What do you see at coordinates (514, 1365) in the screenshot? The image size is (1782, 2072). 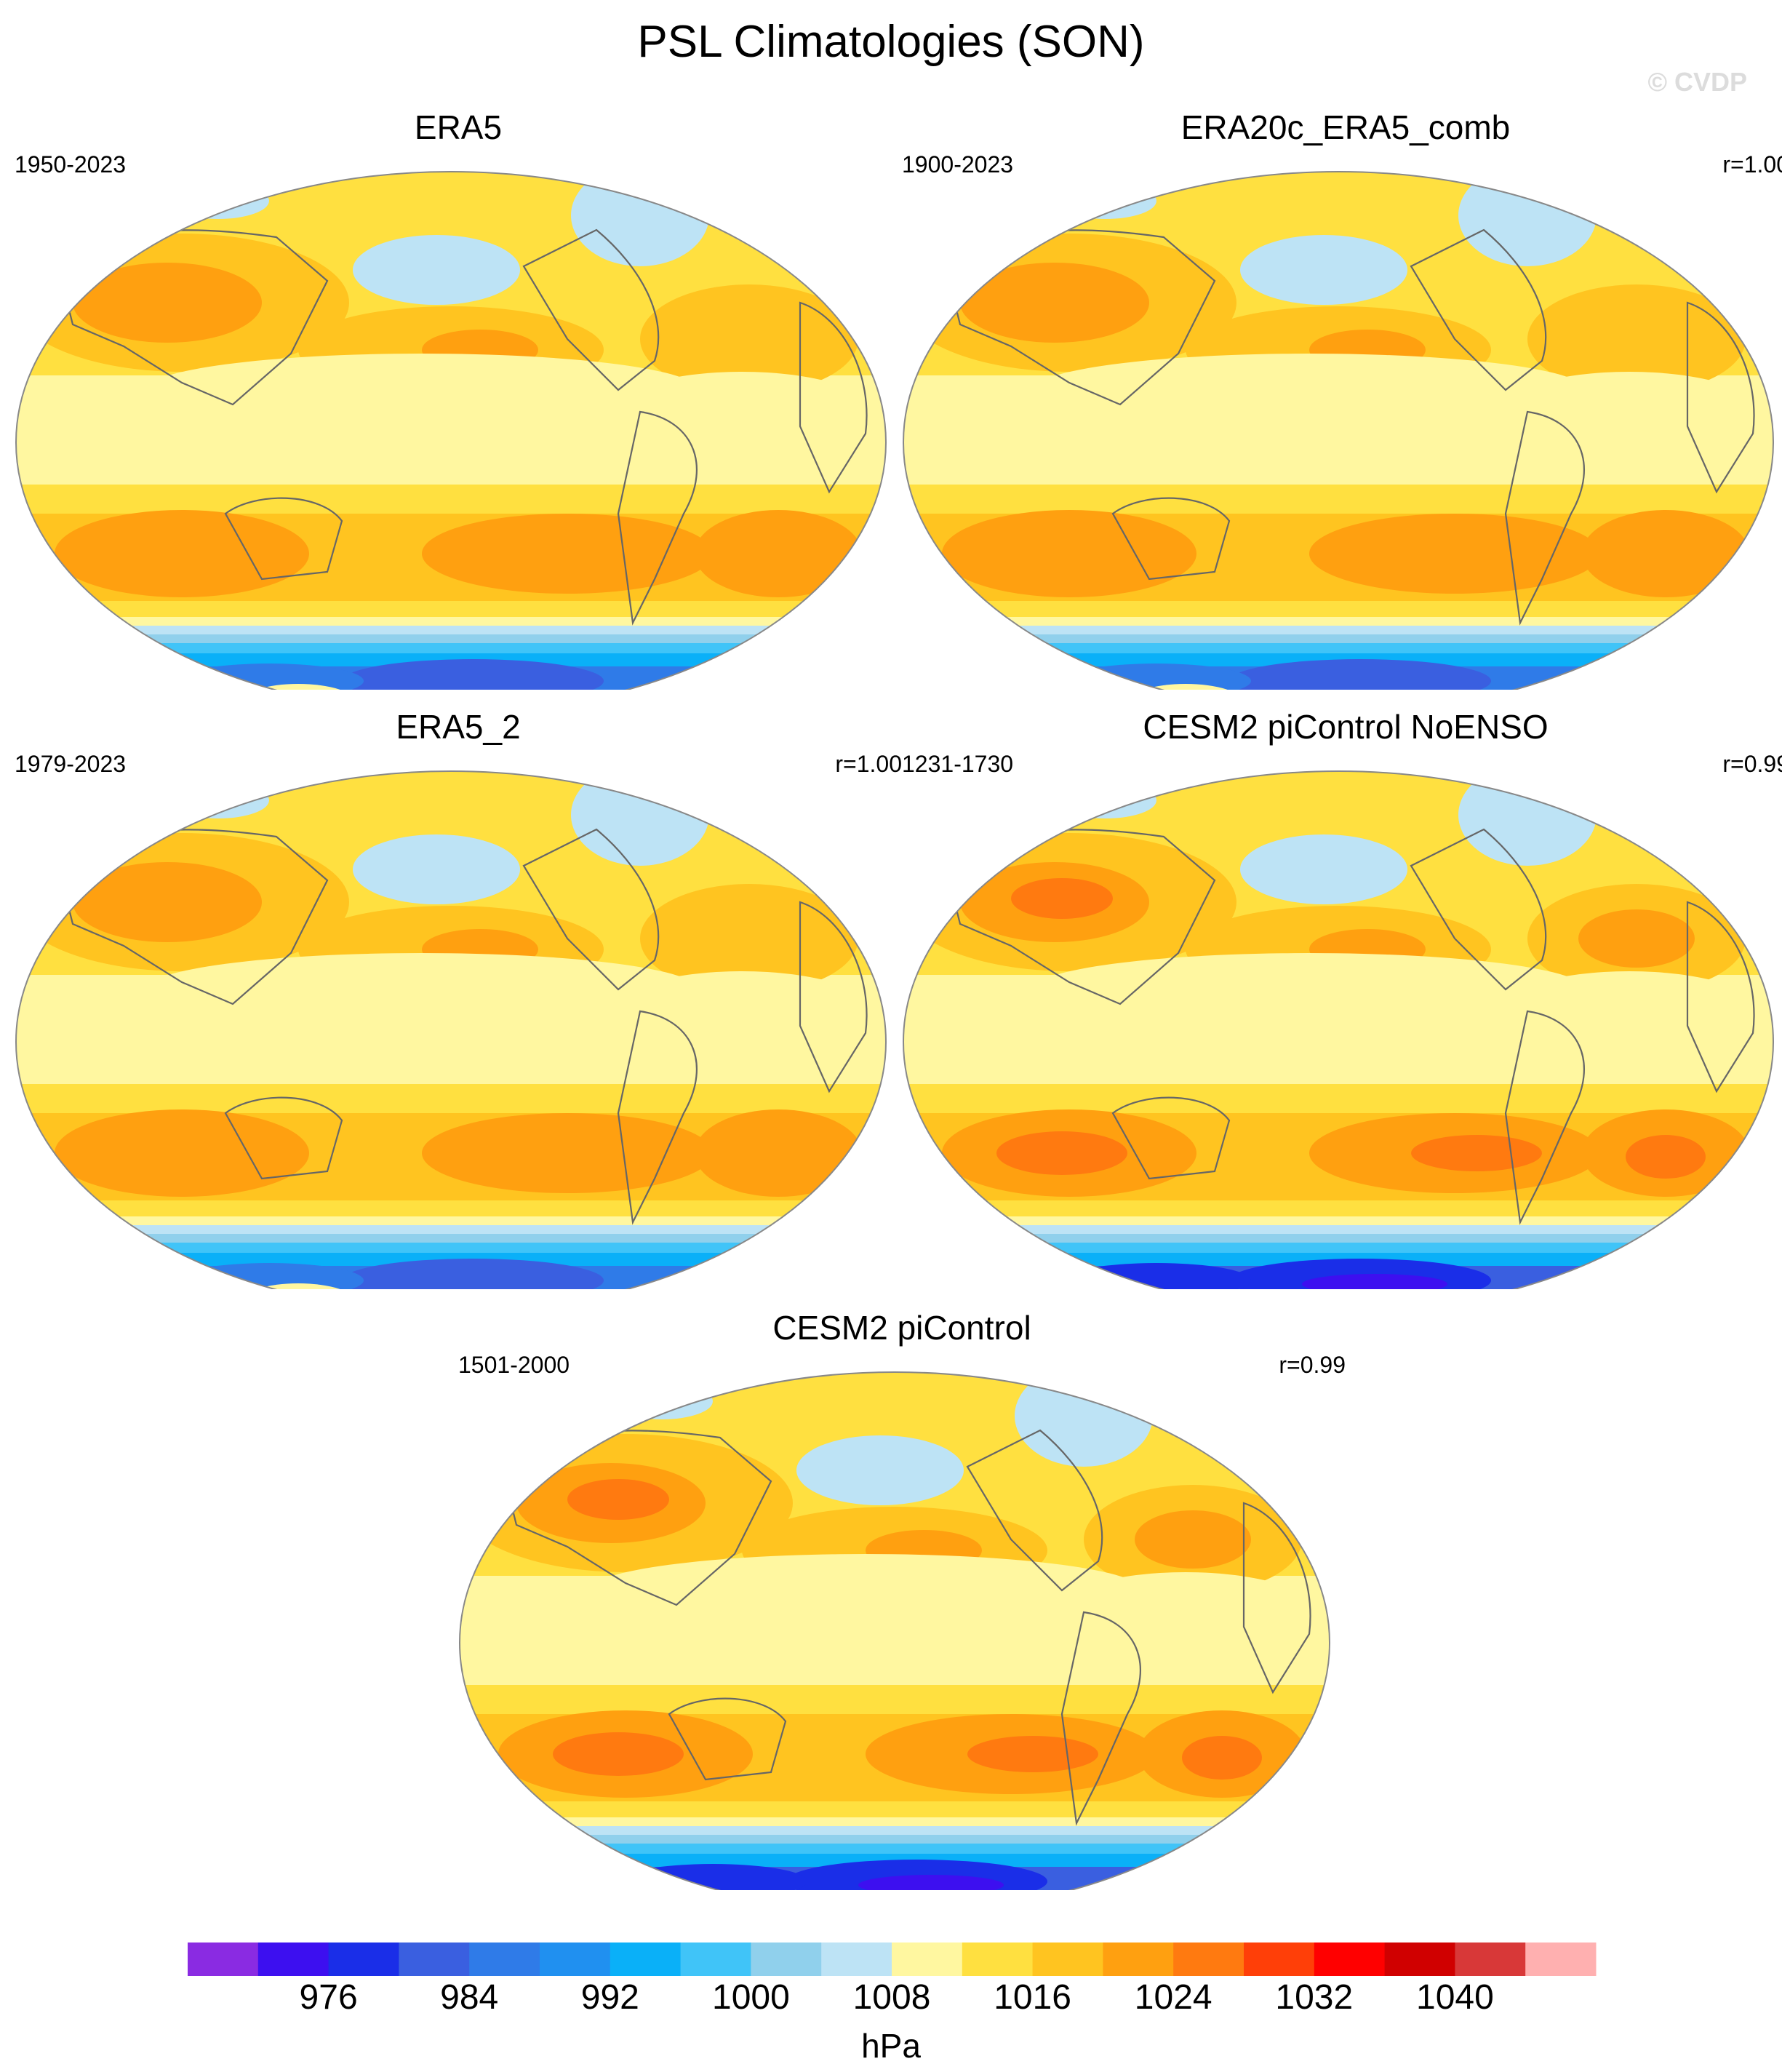 I see `panel-period: 1501-2000` at bounding box center [514, 1365].